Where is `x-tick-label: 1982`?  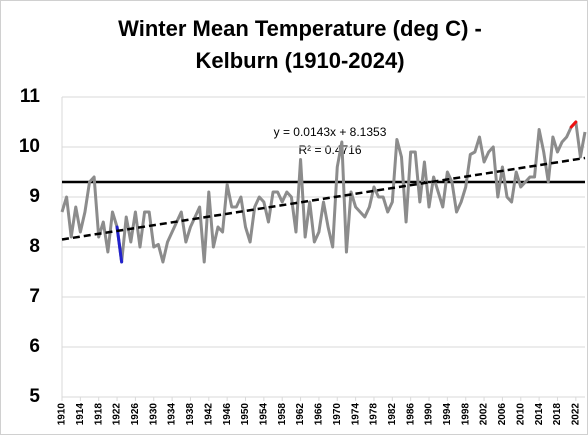 x-tick-label: 1982 is located at coordinates (392, 414).